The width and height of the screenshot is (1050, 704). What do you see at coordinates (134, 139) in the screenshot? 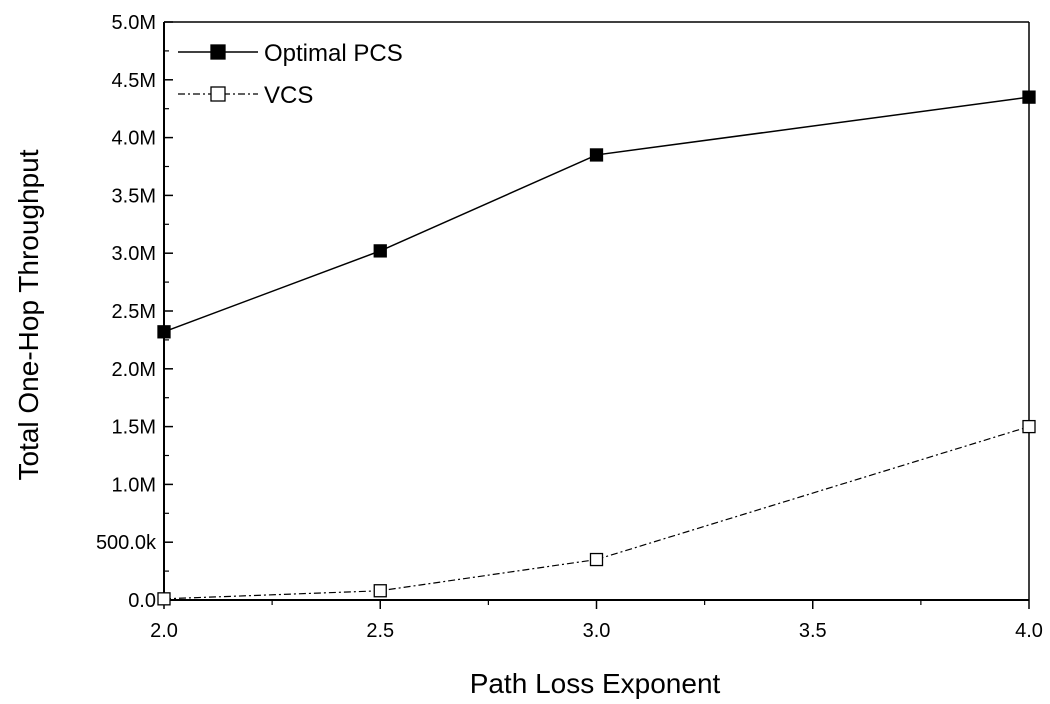
I see `y-tick-label: 4.0M` at bounding box center [134, 139].